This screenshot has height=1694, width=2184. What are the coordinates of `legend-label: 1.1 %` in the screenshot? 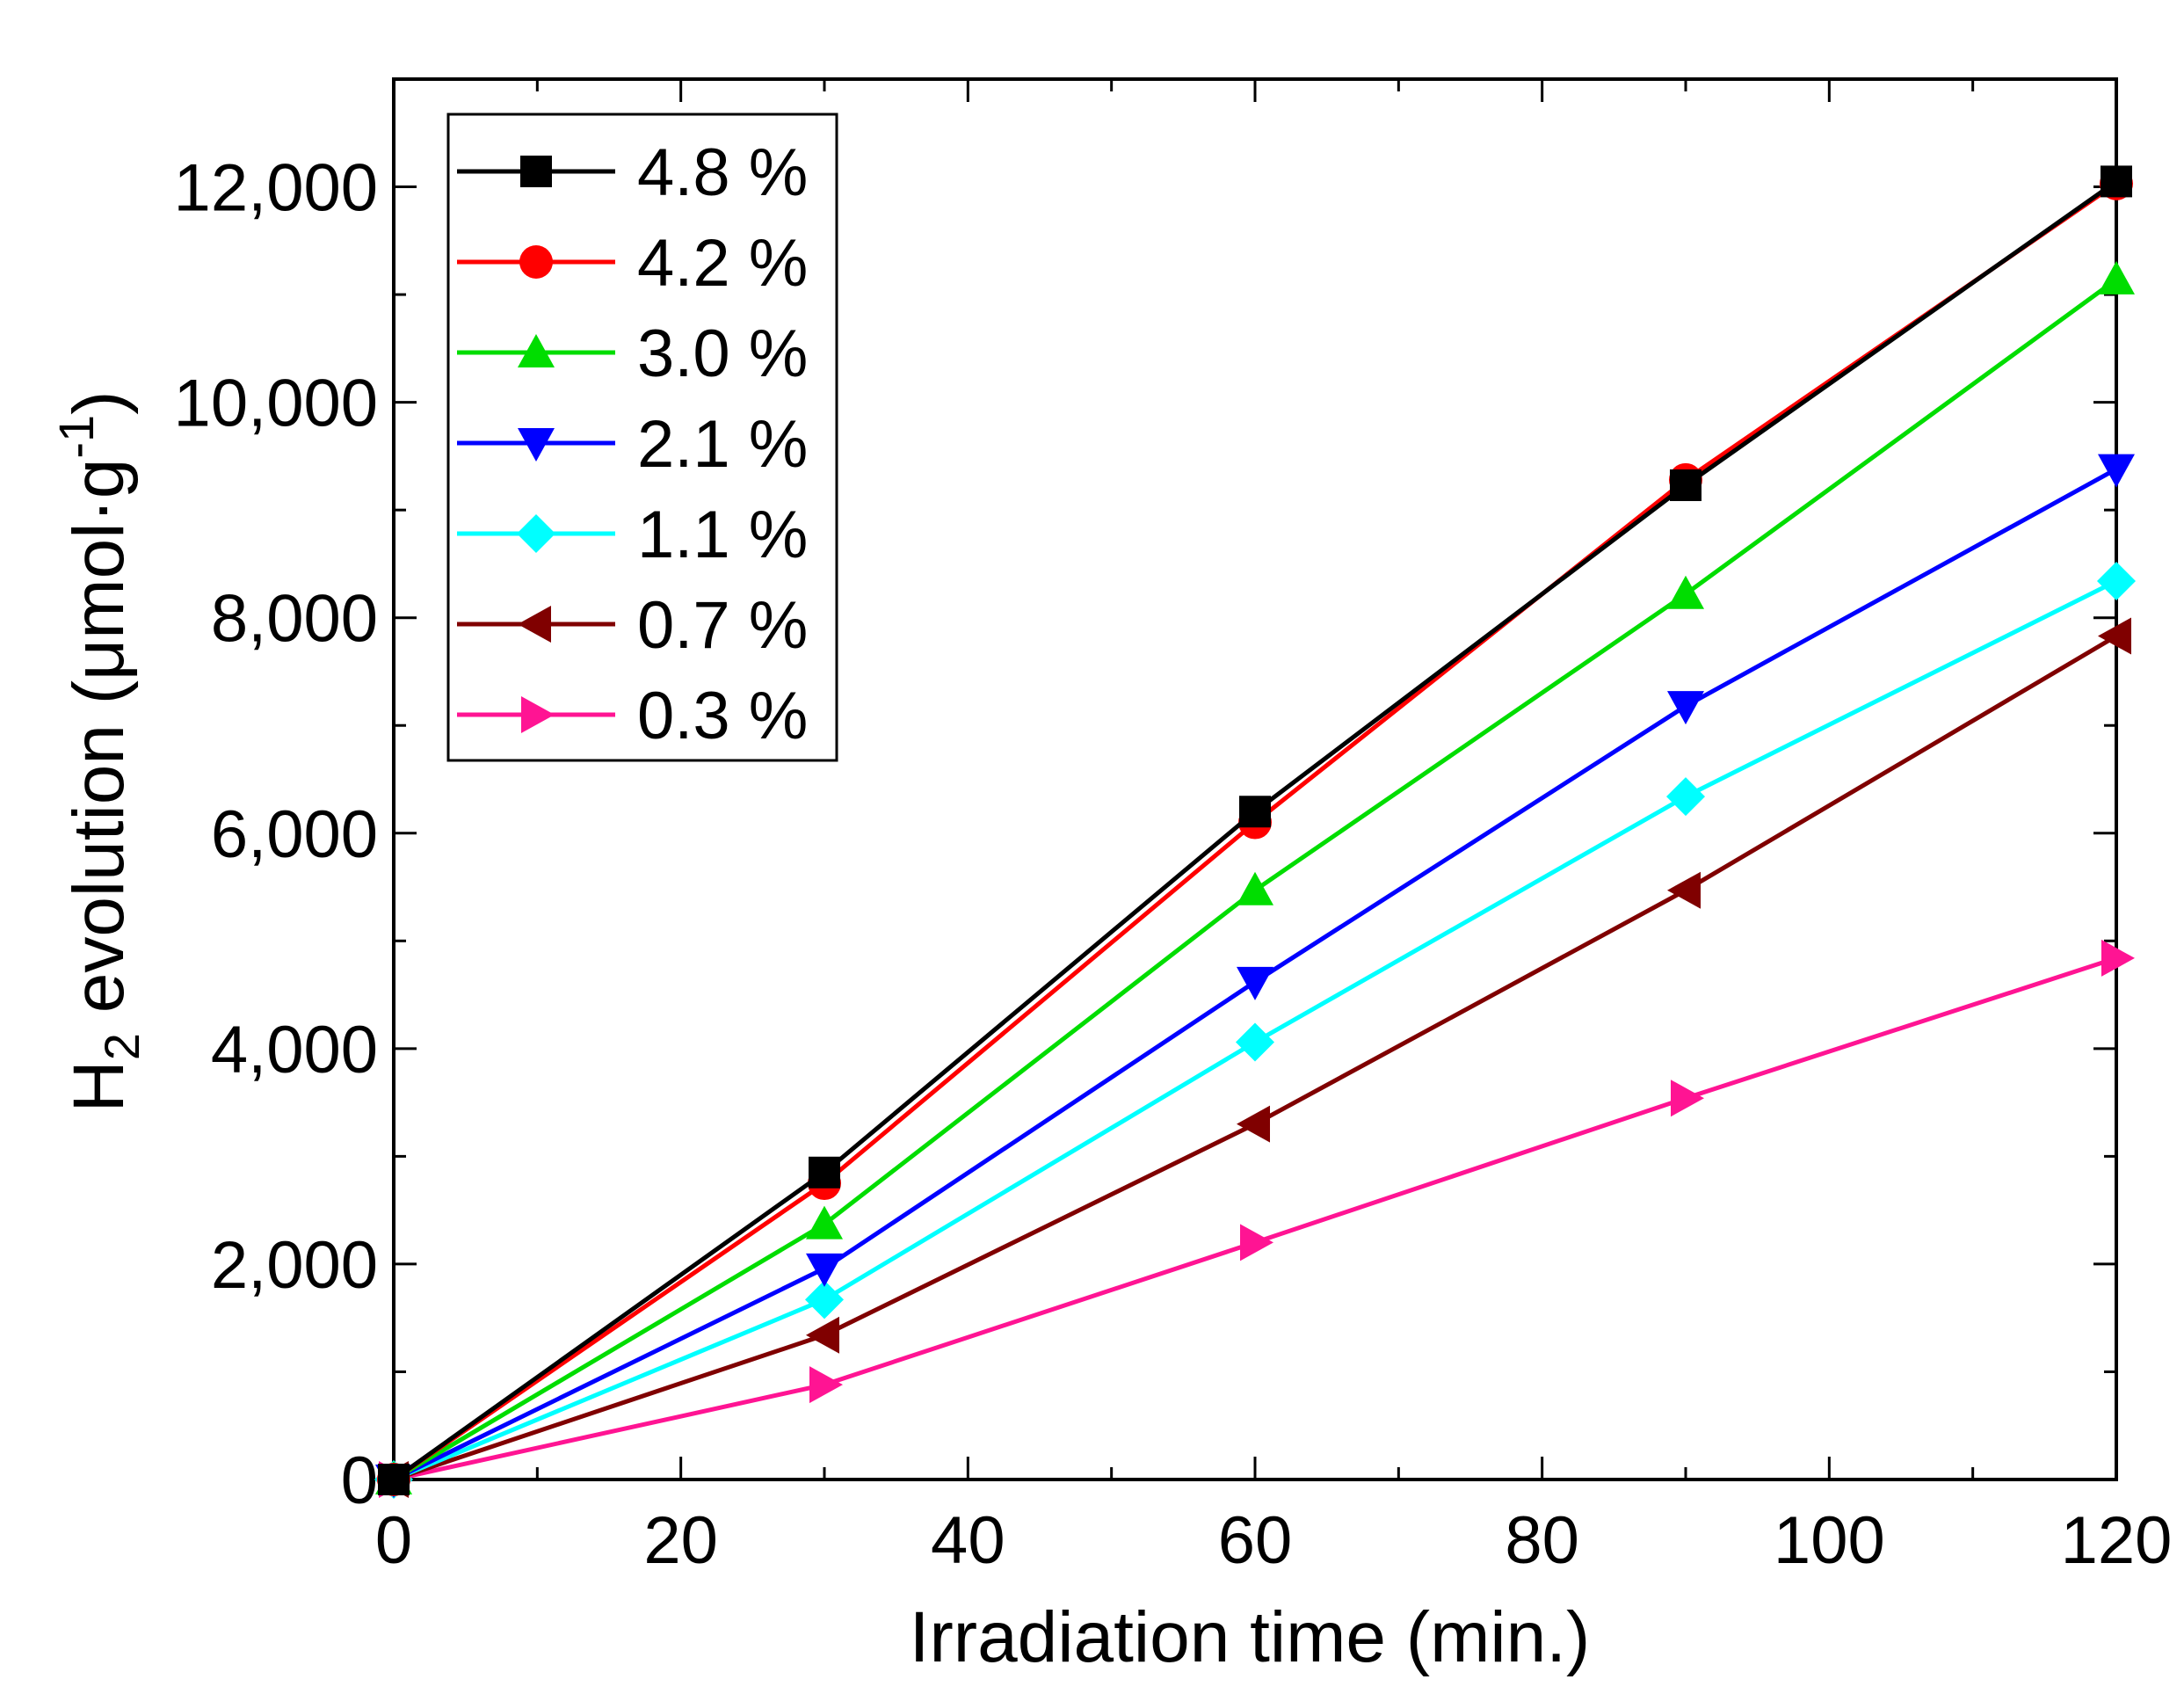 It's located at (722, 535).